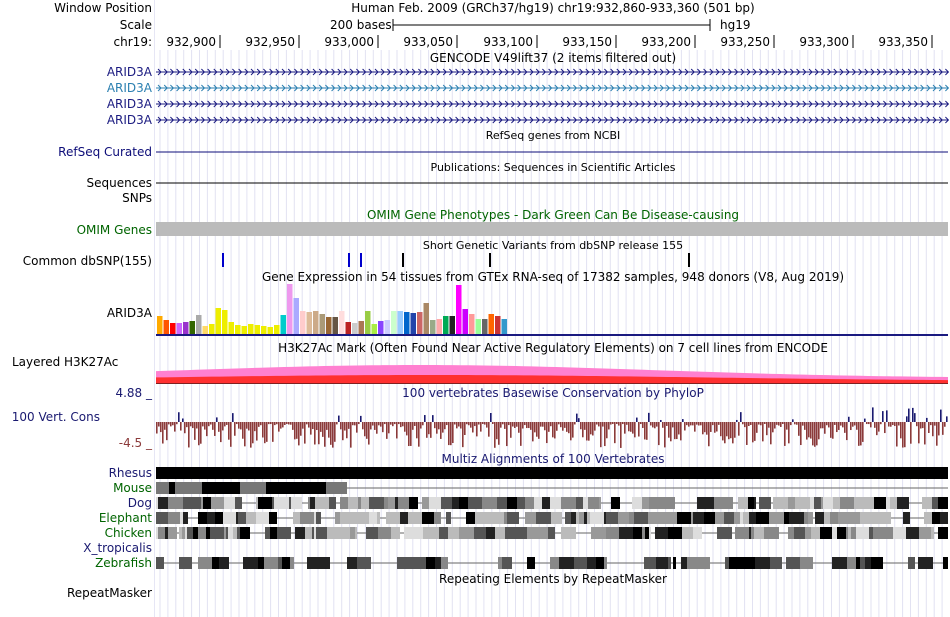  Describe the element at coordinates (132, 42) in the screenshot. I see `chrom-label: chr19:` at that location.